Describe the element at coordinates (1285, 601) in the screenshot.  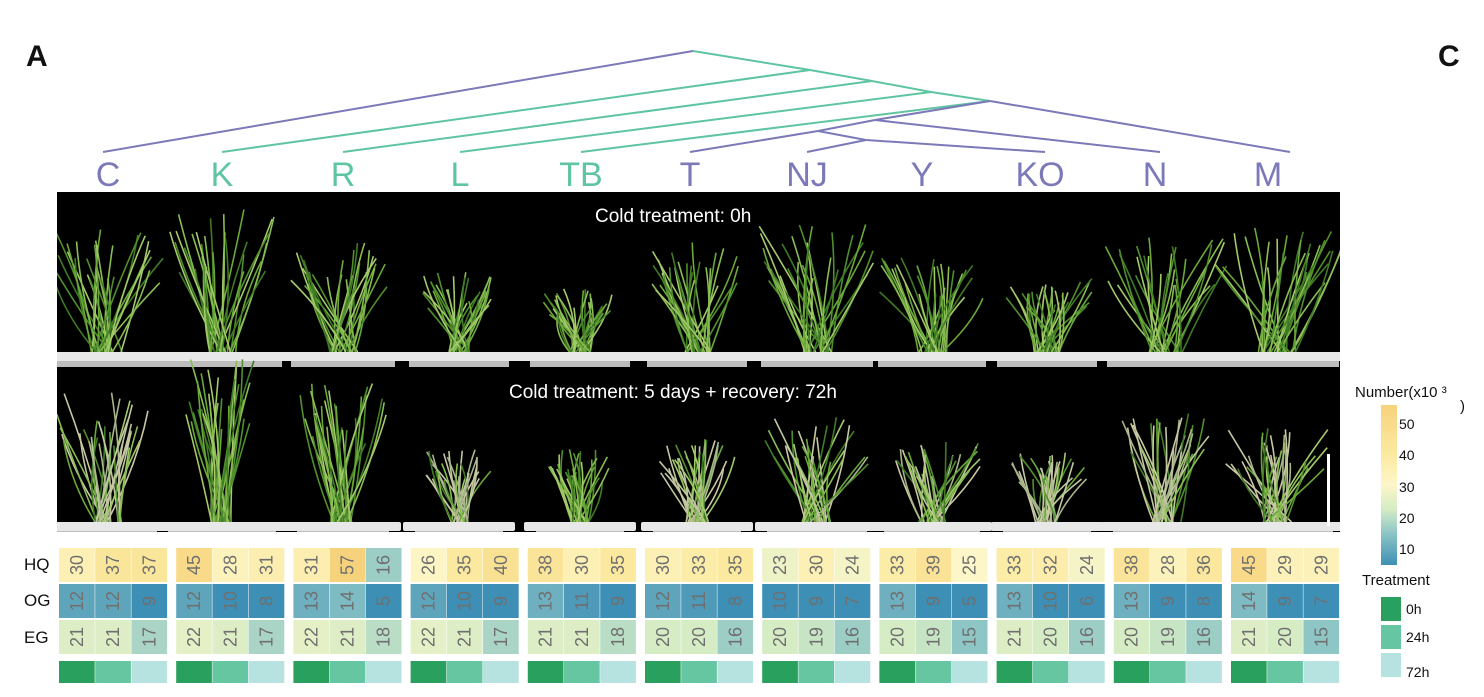
I see `heatmap-value: 9` at that location.